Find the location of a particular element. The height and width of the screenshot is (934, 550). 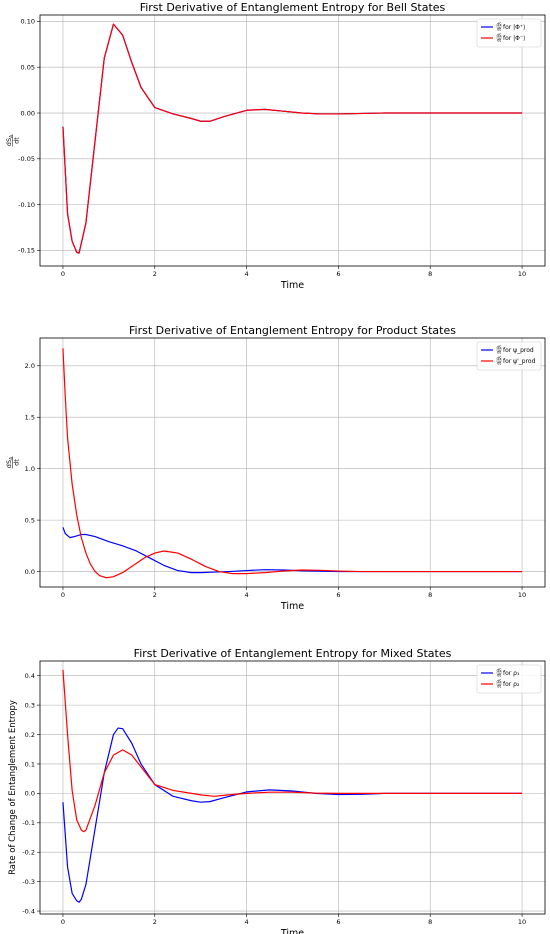

y-tick-label: -0.15 is located at coordinates (26, 251).